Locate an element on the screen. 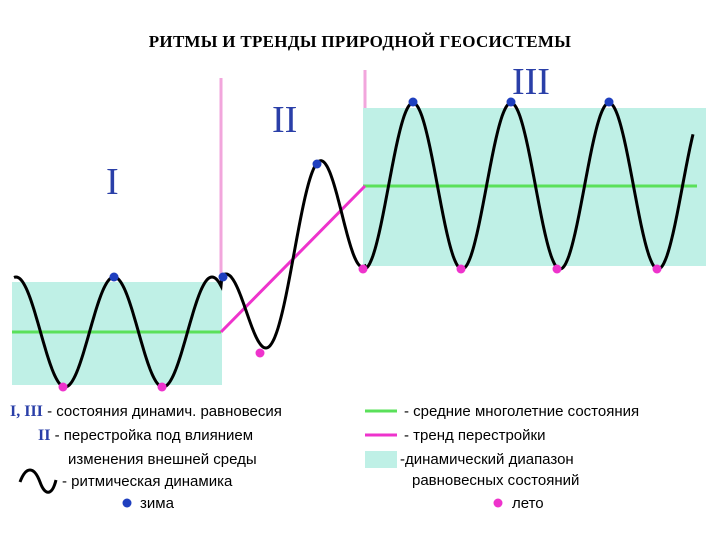 The image size is (720, 540). legend-equilibrium: I, III - состояния динамич. равновесия is located at coordinates (146, 411).